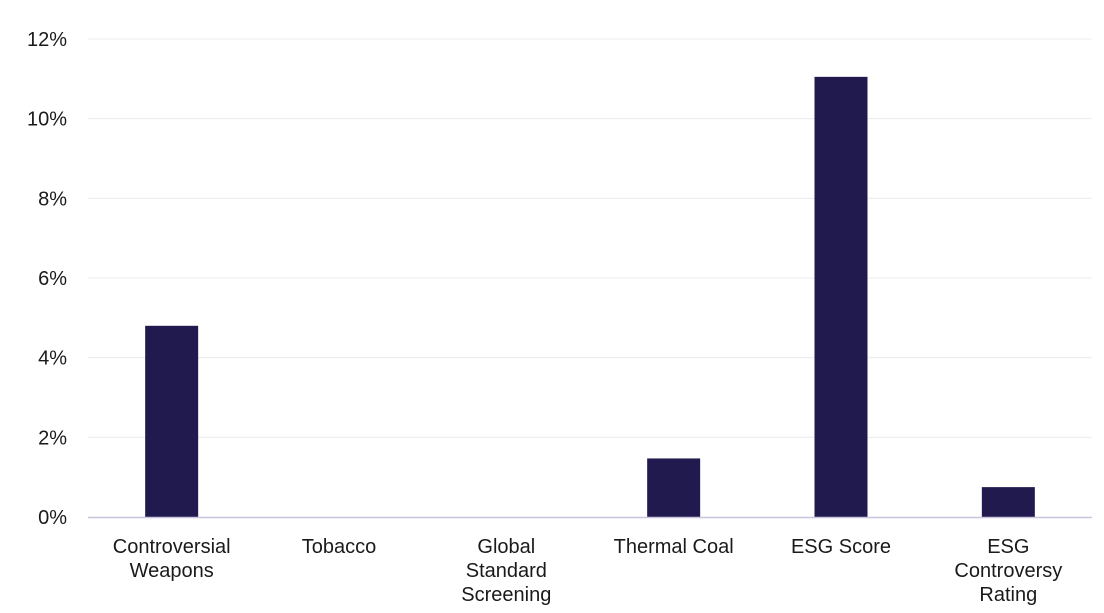 This screenshot has height=613, width=1104. I want to click on x-category-label-thermal-coal: Thermal Coal, so click(674, 547).